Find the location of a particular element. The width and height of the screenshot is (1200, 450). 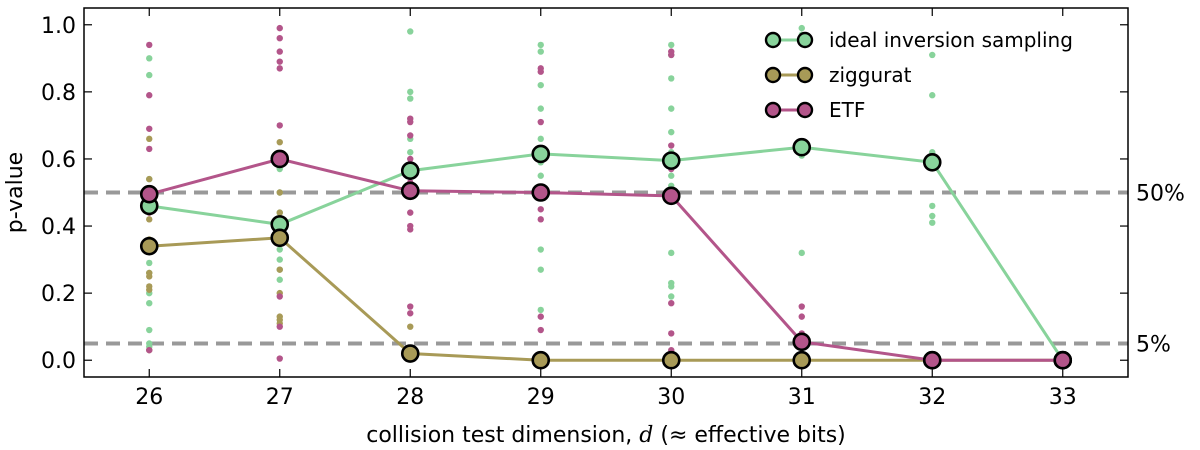

legend-label: ziggurat is located at coordinates (870, 75).